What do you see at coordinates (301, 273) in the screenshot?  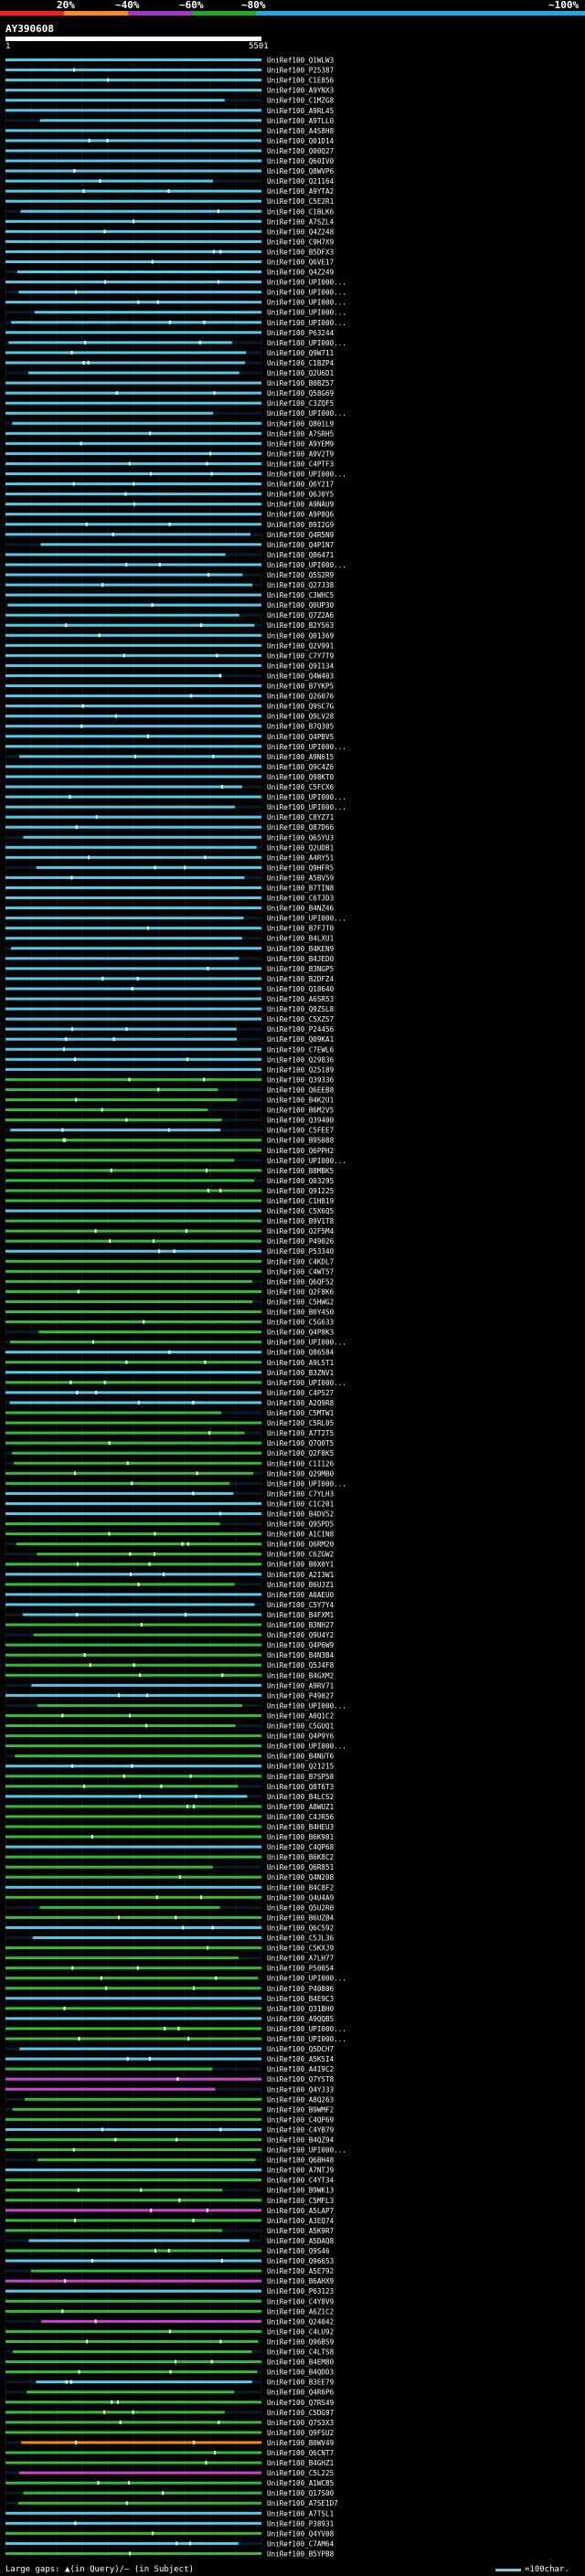 I see `hit-label: UniRef100_Q4Z249` at bounding box center [301, 273].